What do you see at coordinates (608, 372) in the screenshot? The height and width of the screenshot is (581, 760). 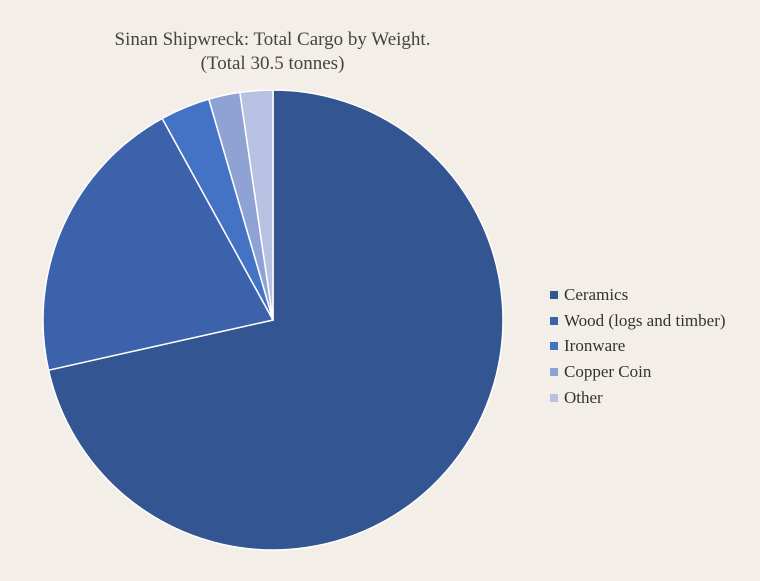 I see `legend-label-copper-coin: Copper Coin` at bounding box center [608, 372].